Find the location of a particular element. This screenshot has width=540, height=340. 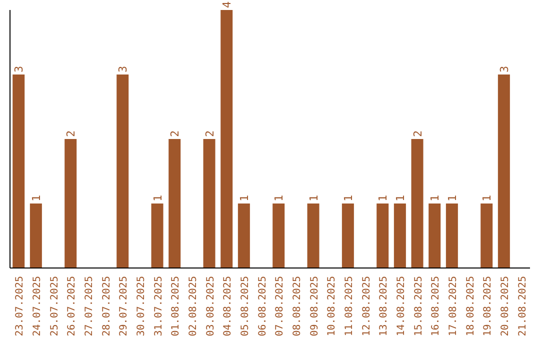

x-tick-label: 20.08.2025 is located at coordinates (505, 306).